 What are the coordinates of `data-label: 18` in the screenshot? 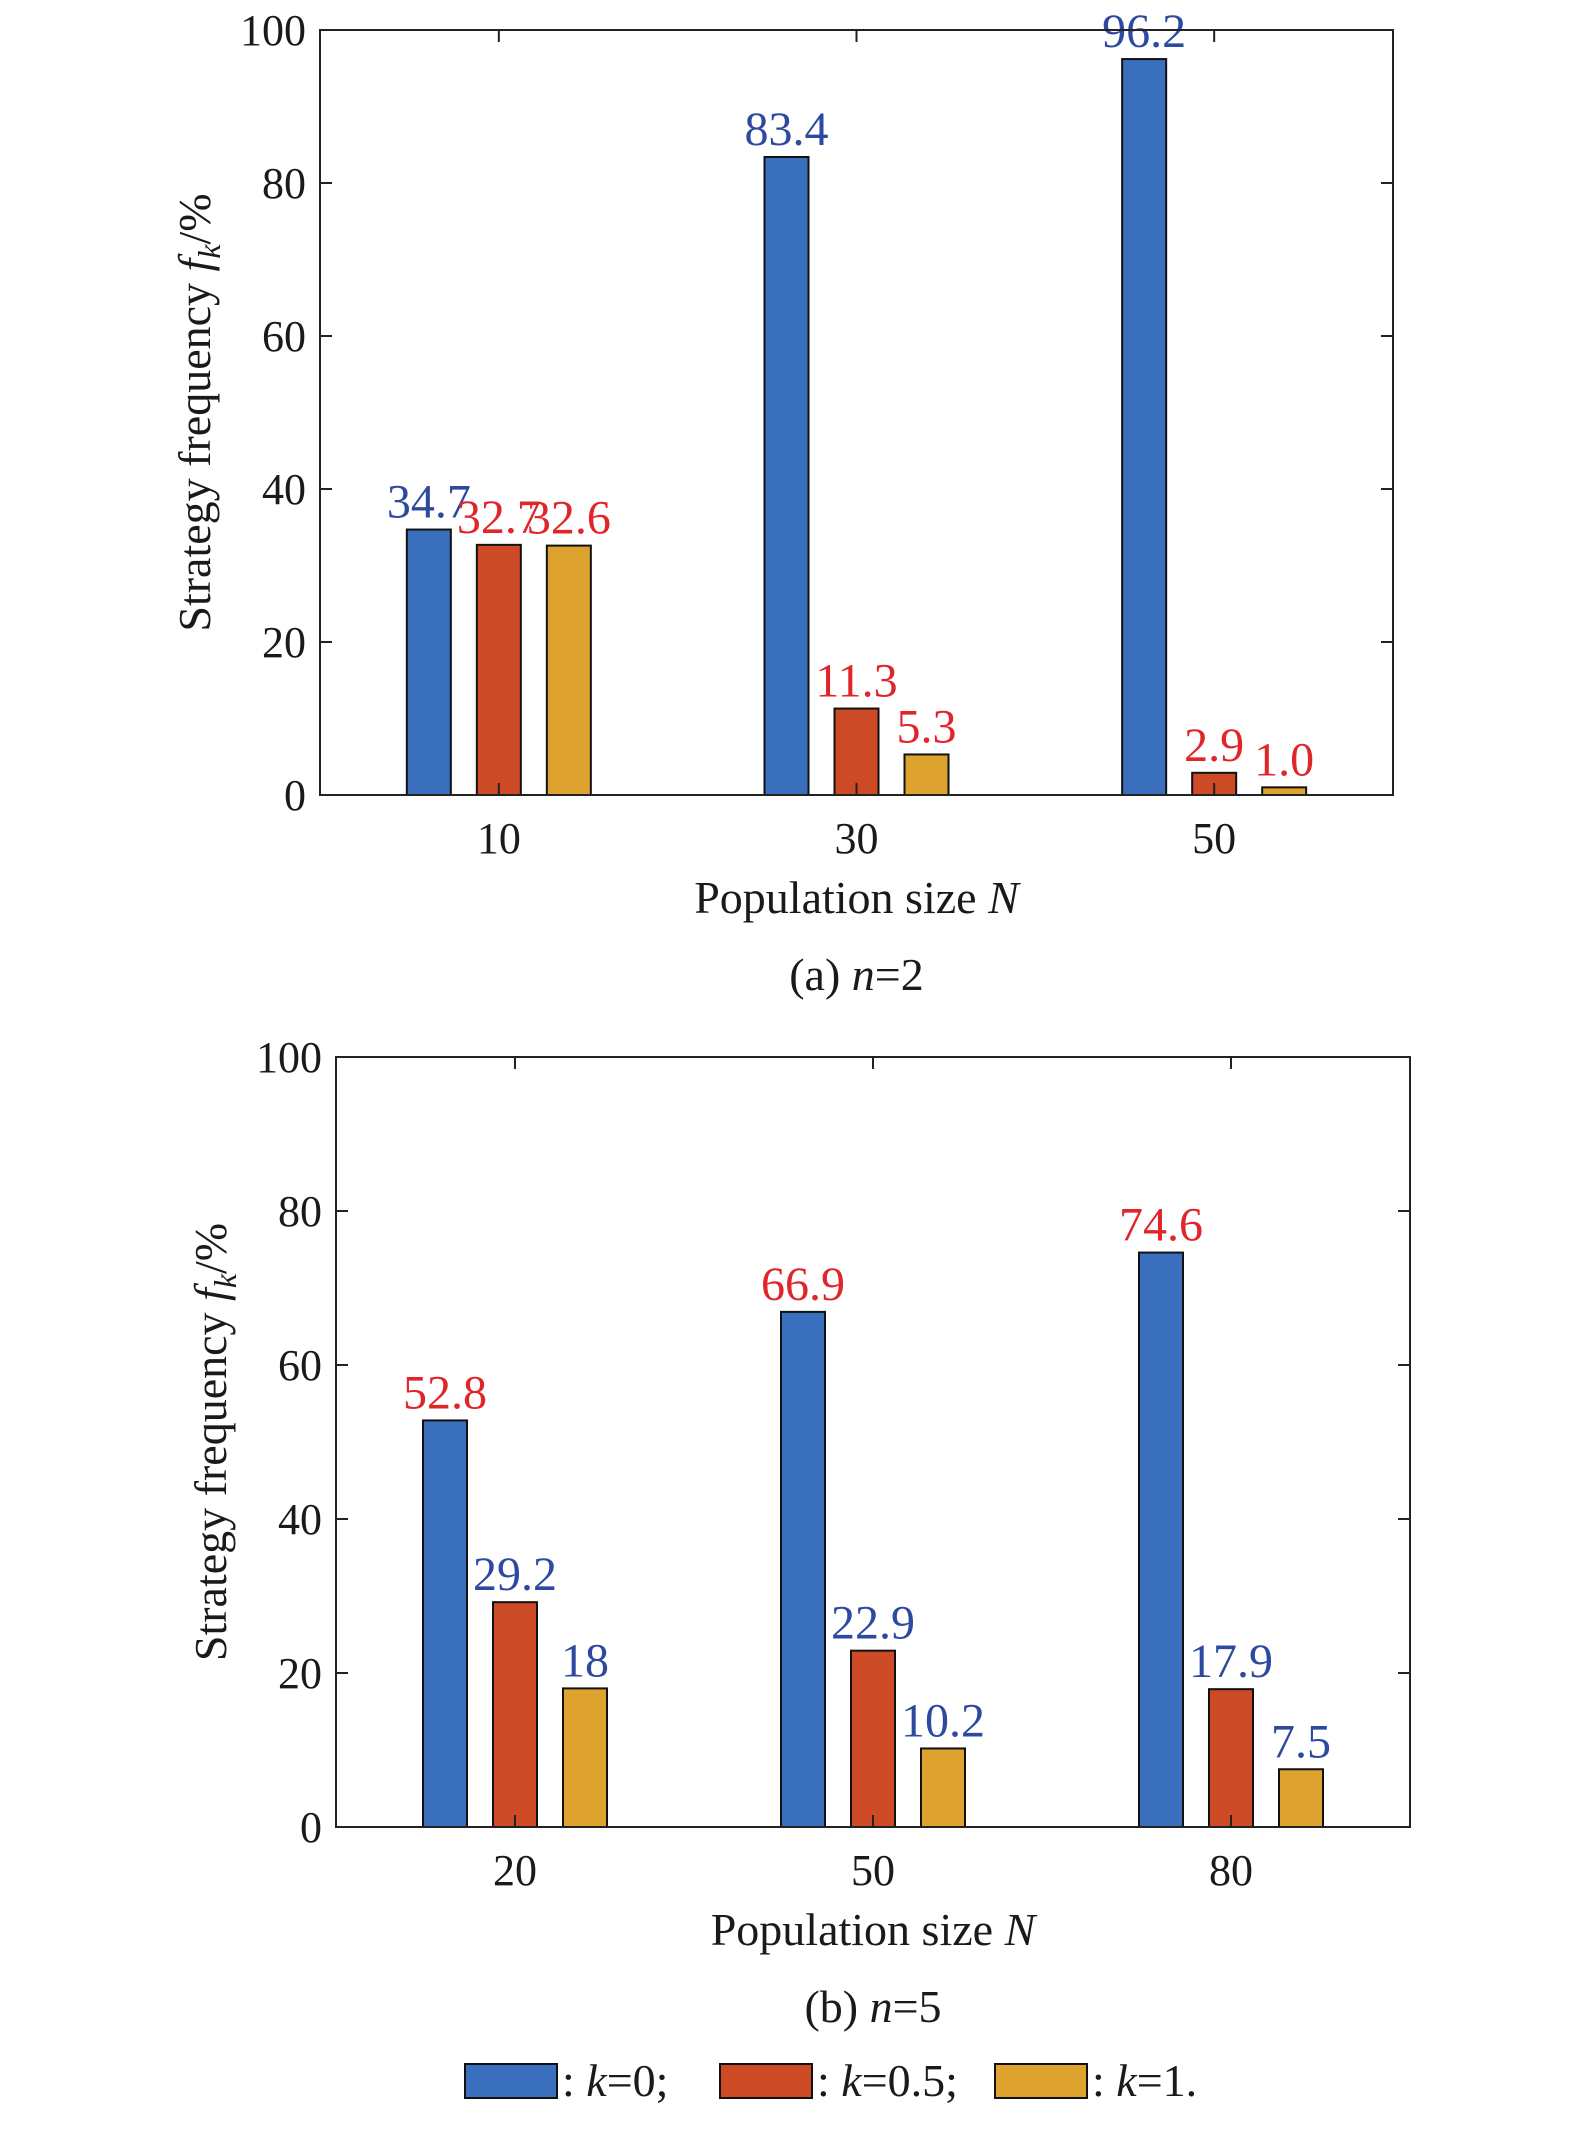 It's located at (585, 1660).